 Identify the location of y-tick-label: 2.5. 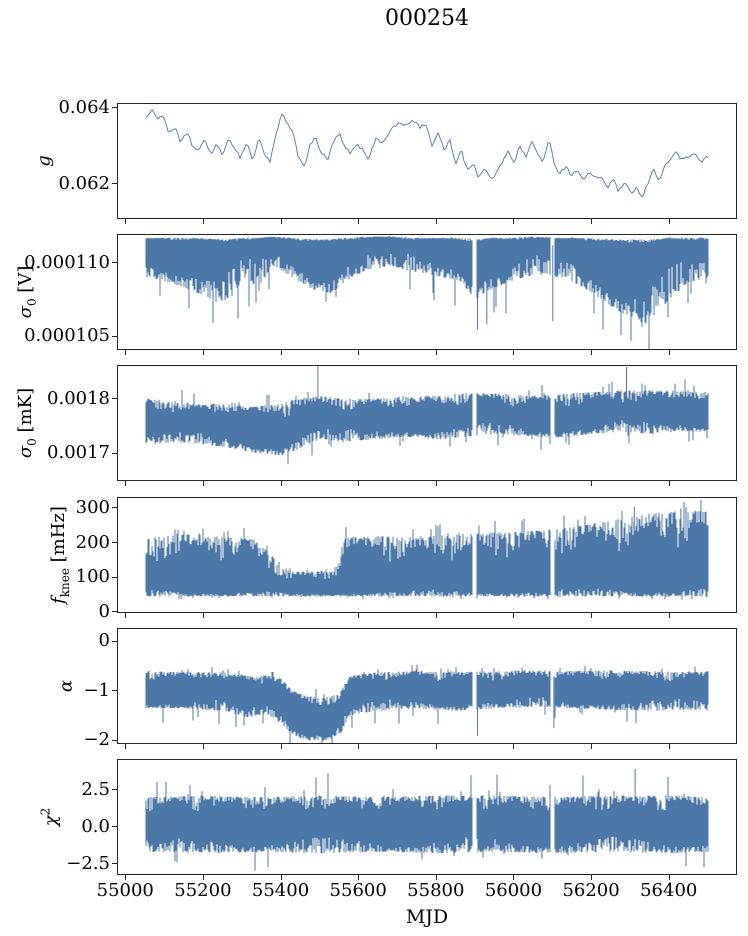
(95, 789).